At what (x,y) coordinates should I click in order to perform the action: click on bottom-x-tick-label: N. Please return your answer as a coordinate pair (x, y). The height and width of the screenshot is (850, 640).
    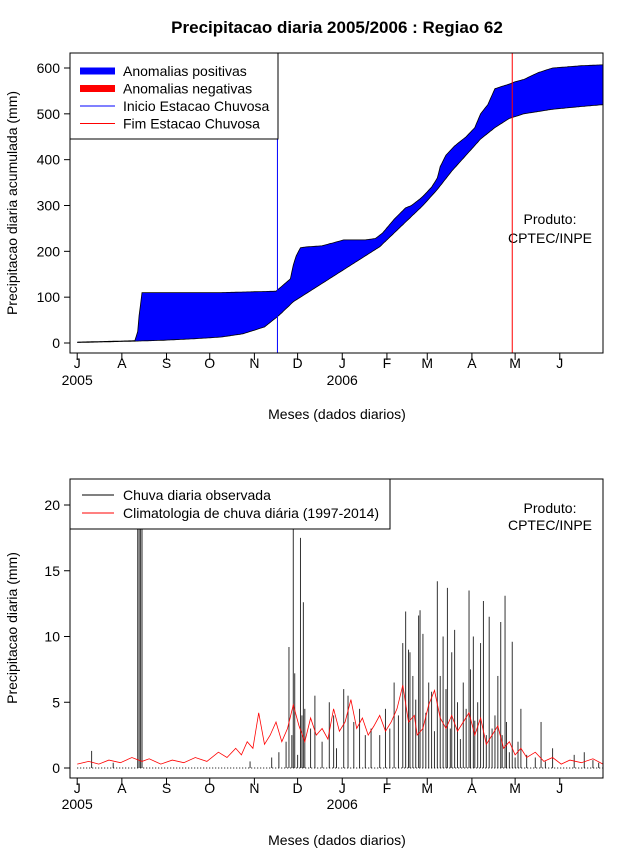
    Looking at the image, I should click on (254, 788).